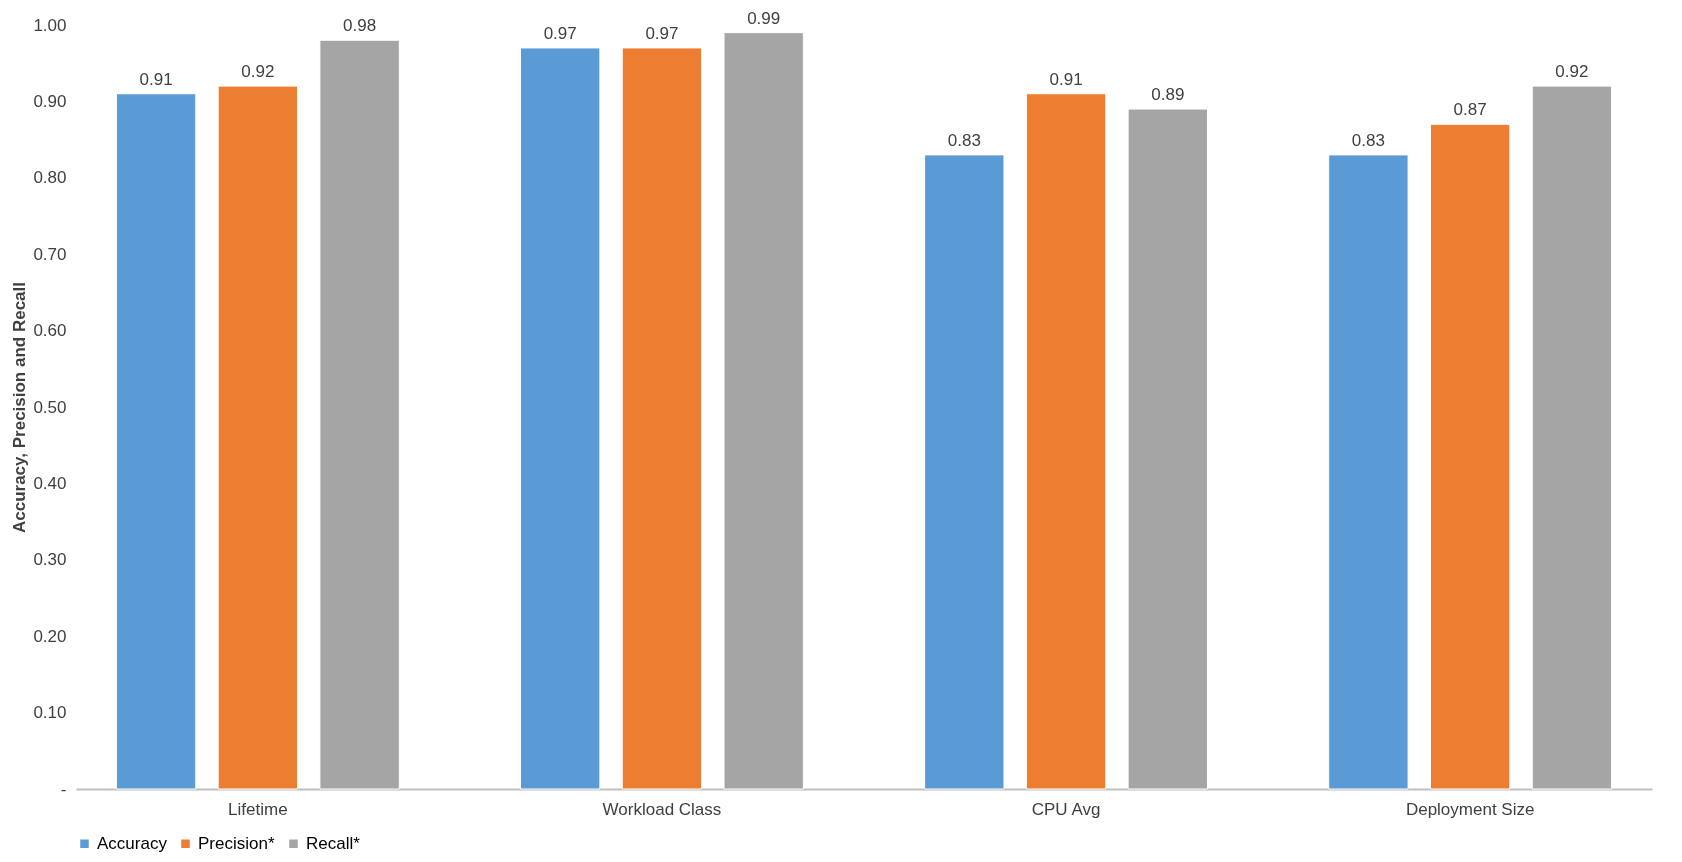 This screenshot has width=1682, height=862. I want to click on y-tick-label: 0.40, so click(50, 483).